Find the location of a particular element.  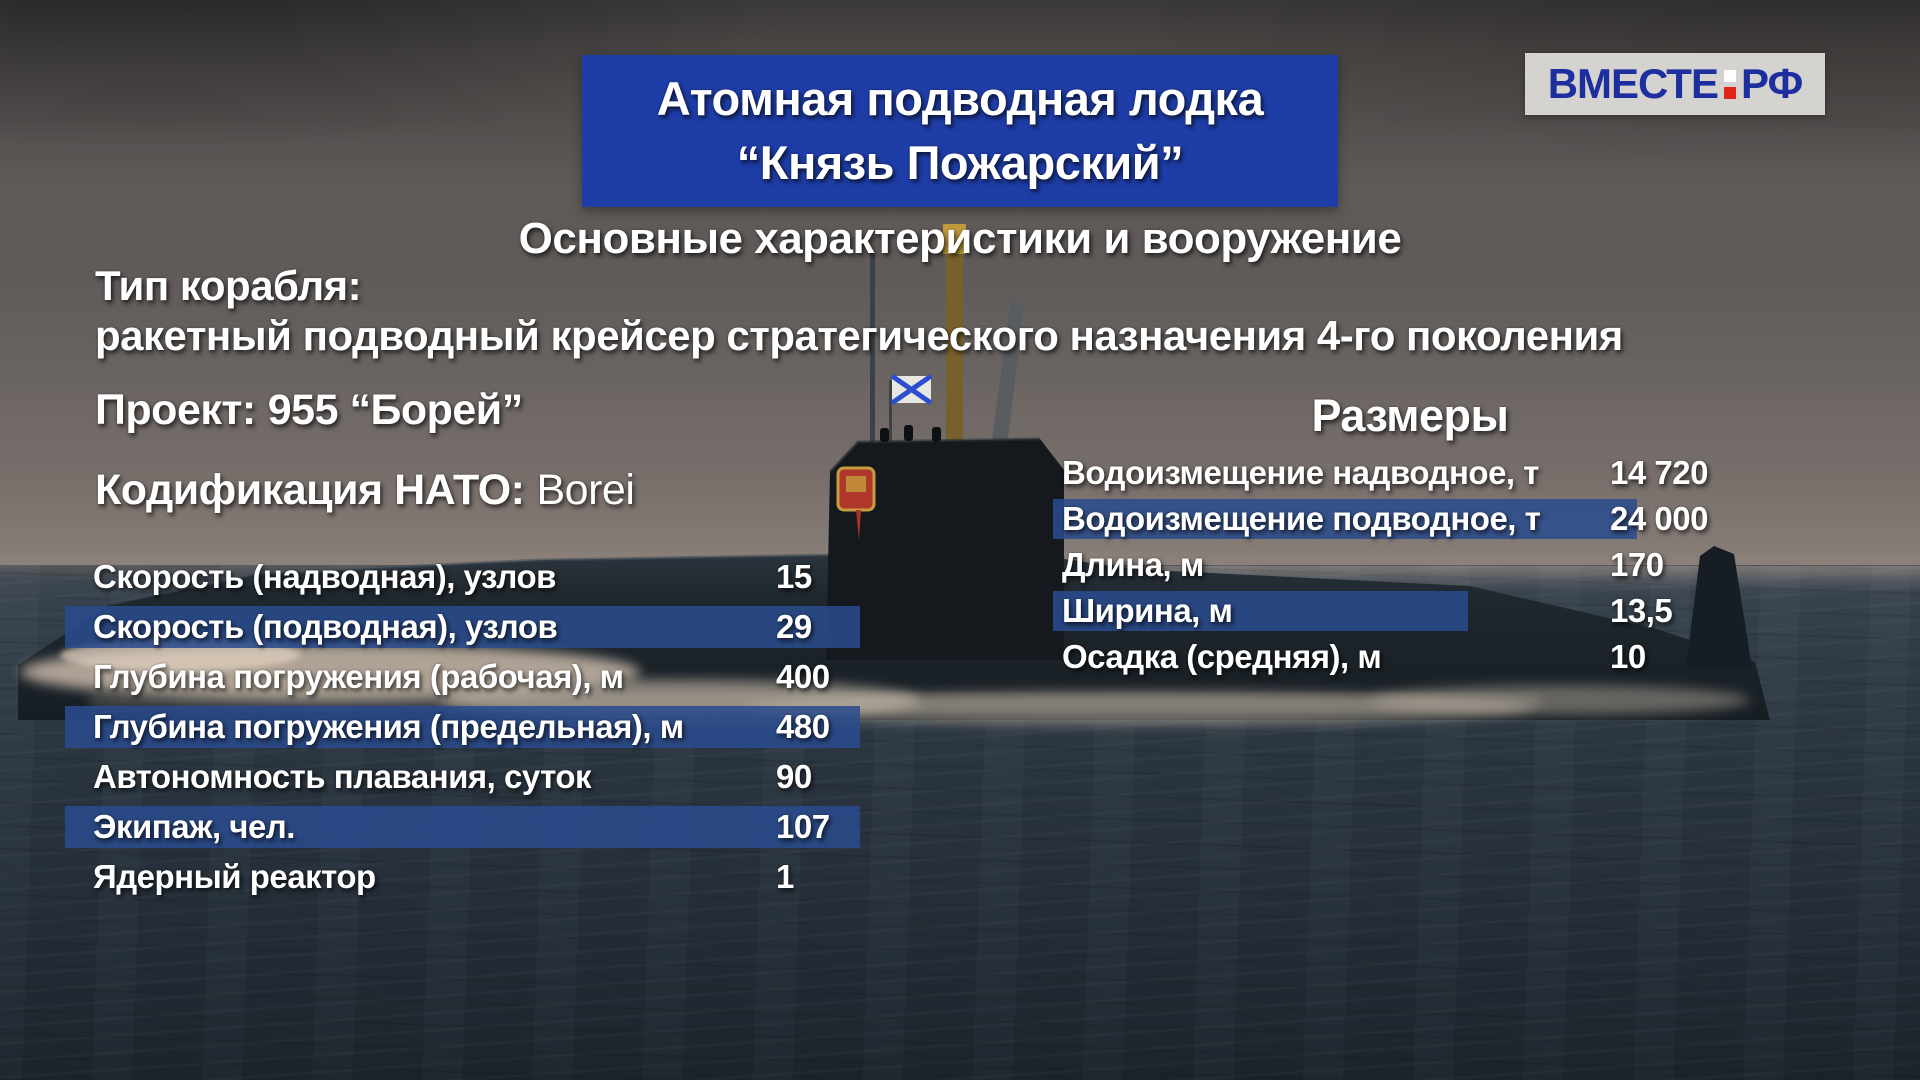

nato-code-line: Кодификация НАТО: Borei is located at coordinates (365, 490).